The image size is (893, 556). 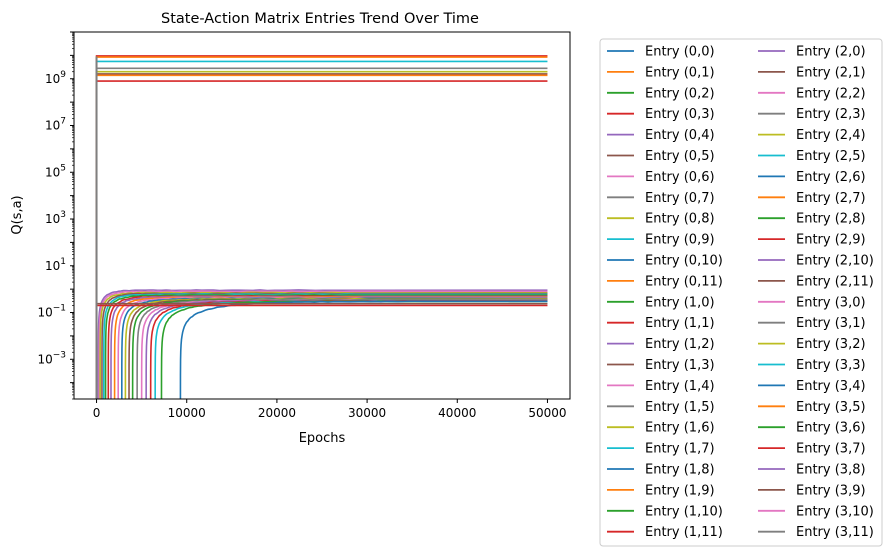 What do you see at coordinates (661, 93) in the screenshot?
I see `legend-entry: Entry (0,2)` at bounding box center [661, 93].